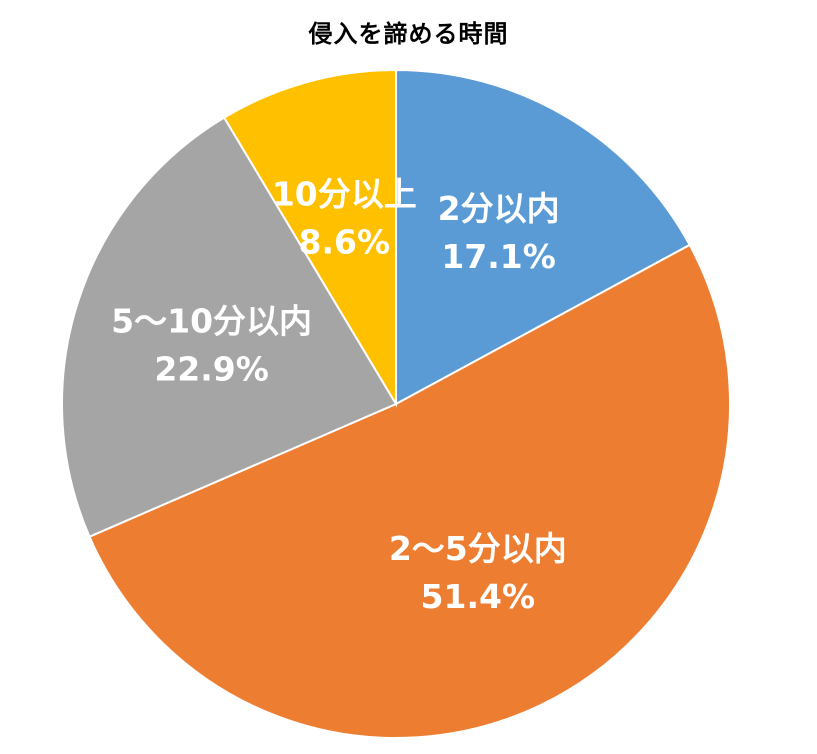  Describe the element at coordinates (498, 256) in the screenshot. I see `slice-value-label: 17.1%` at that location.